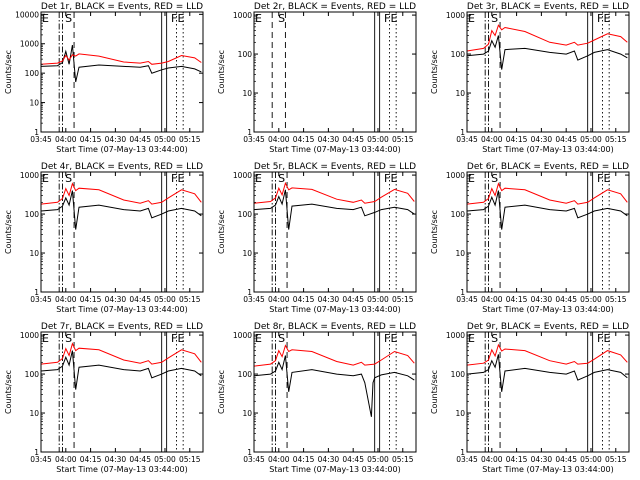  What do you see at coordinates (122, 167) in the screenshot?
I see `panel-title: Det 4r, BLACK = Events, RED = LLD` at bounding box center [122, 167].